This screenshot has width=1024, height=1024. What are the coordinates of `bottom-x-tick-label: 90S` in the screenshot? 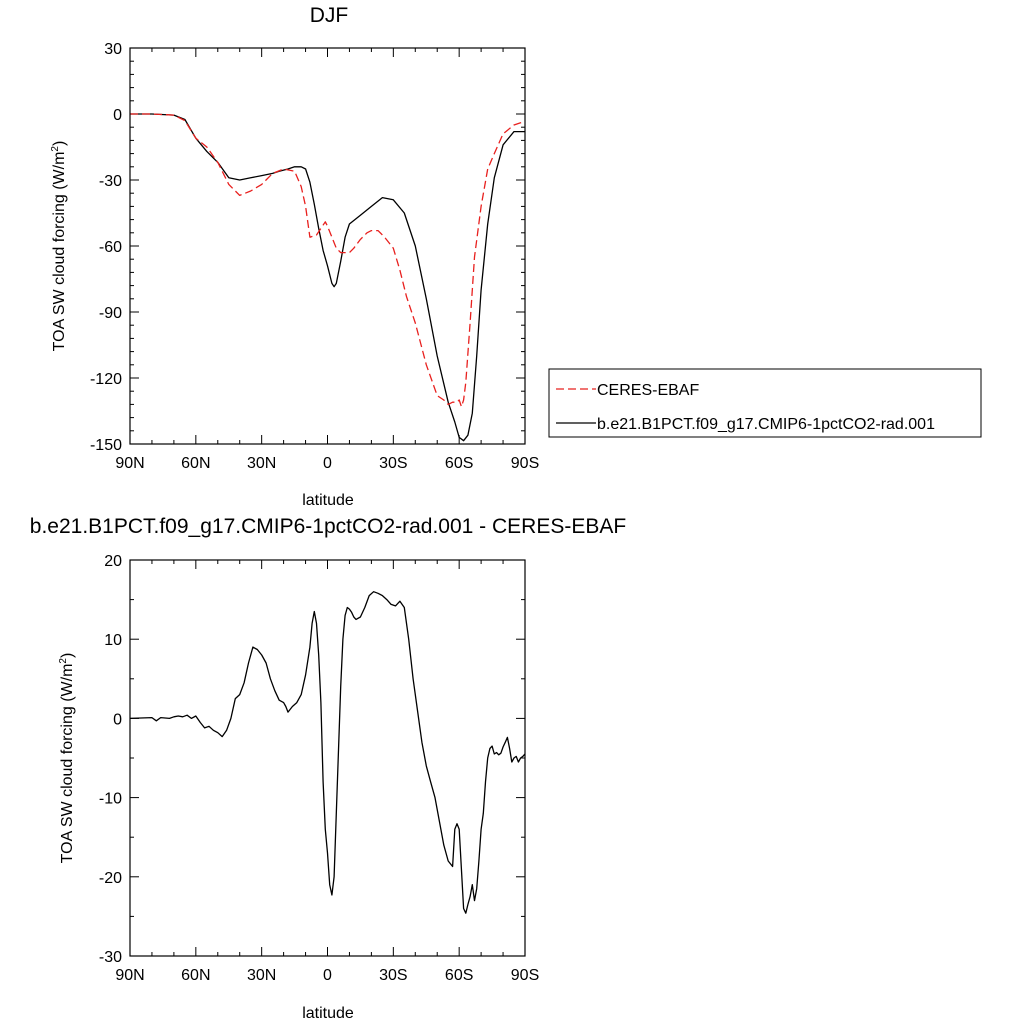 It's located at (525, 975).